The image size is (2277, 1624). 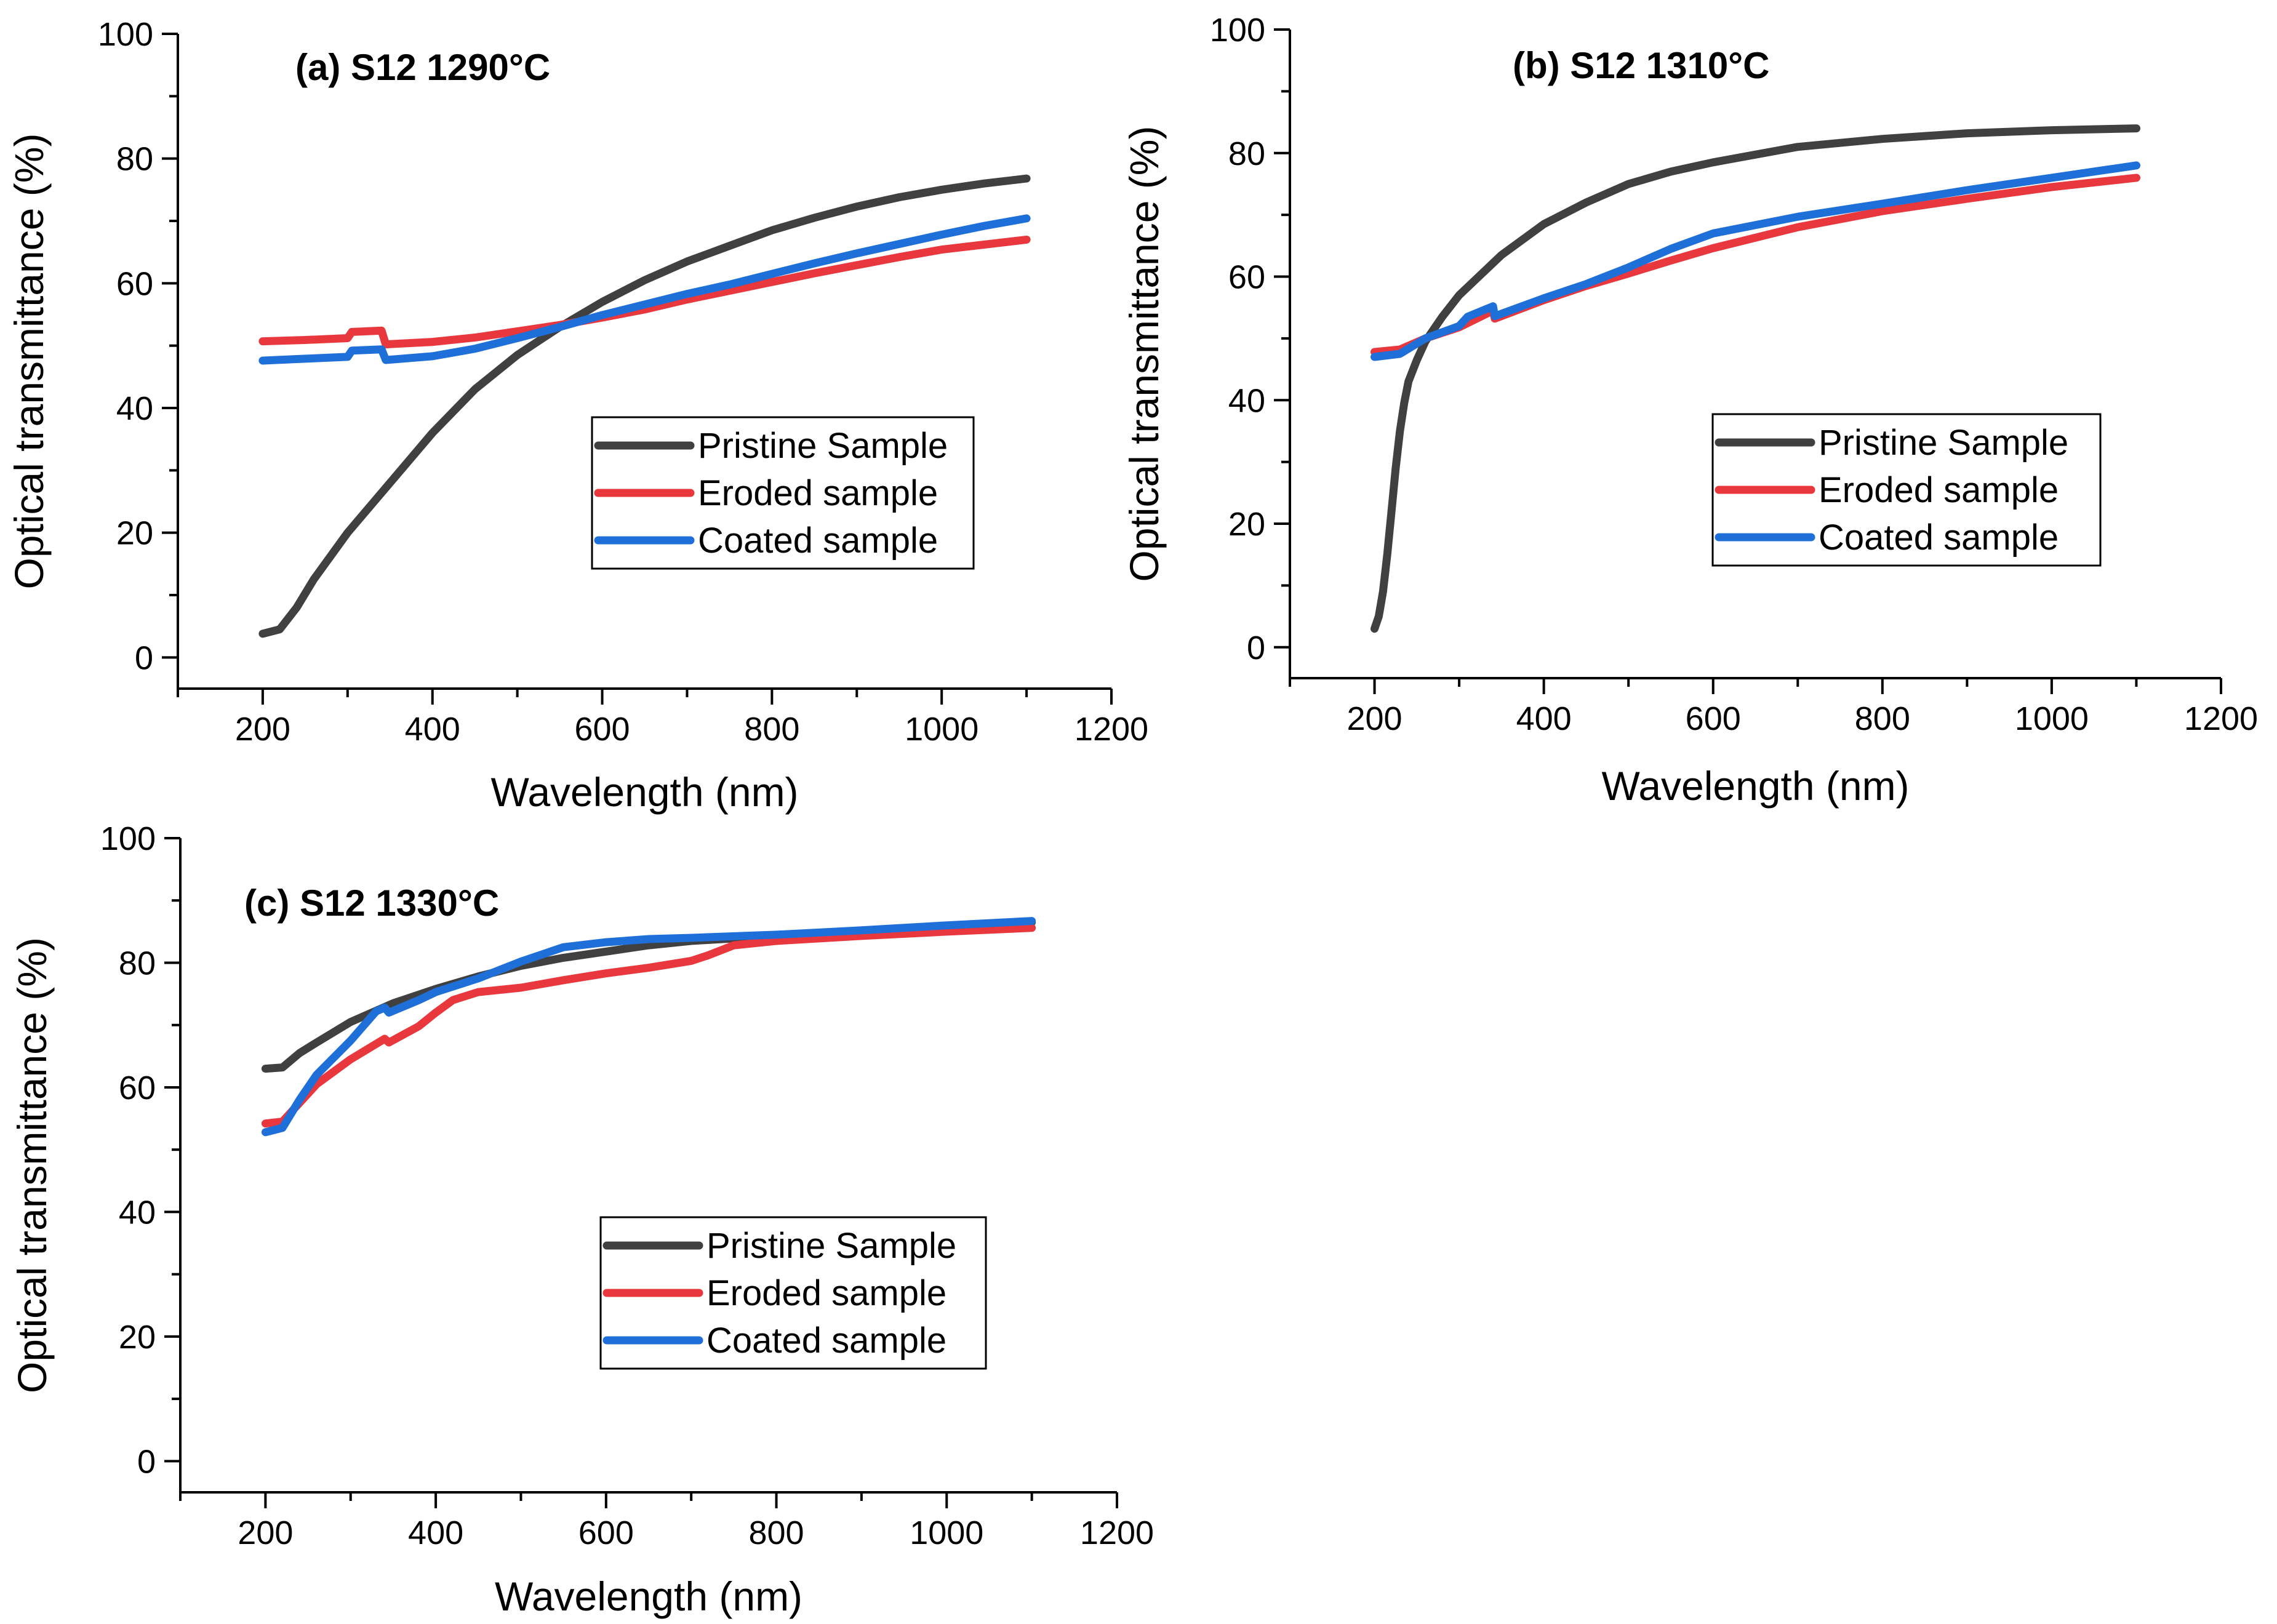 What do you see at coordinates (1641, 65) in the screenshot?
I see `chart-title: (b) S12 1310°C` at bounding box center [1641, 65].